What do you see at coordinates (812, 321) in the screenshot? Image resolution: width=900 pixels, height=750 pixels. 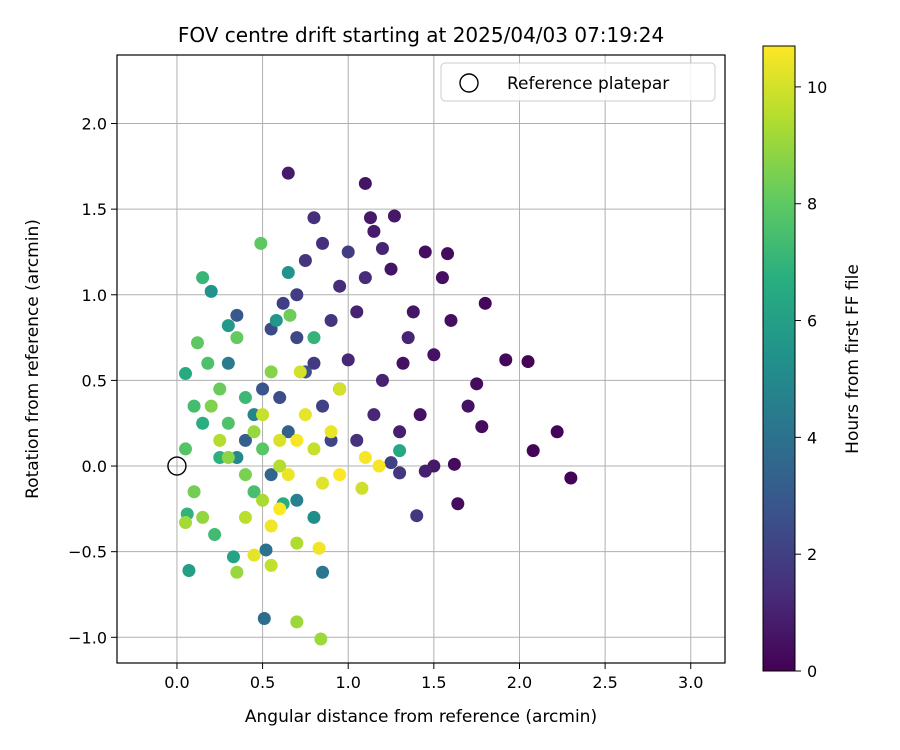 I see `colorbar-tick-label: 6` at bounding box center [812, 321].